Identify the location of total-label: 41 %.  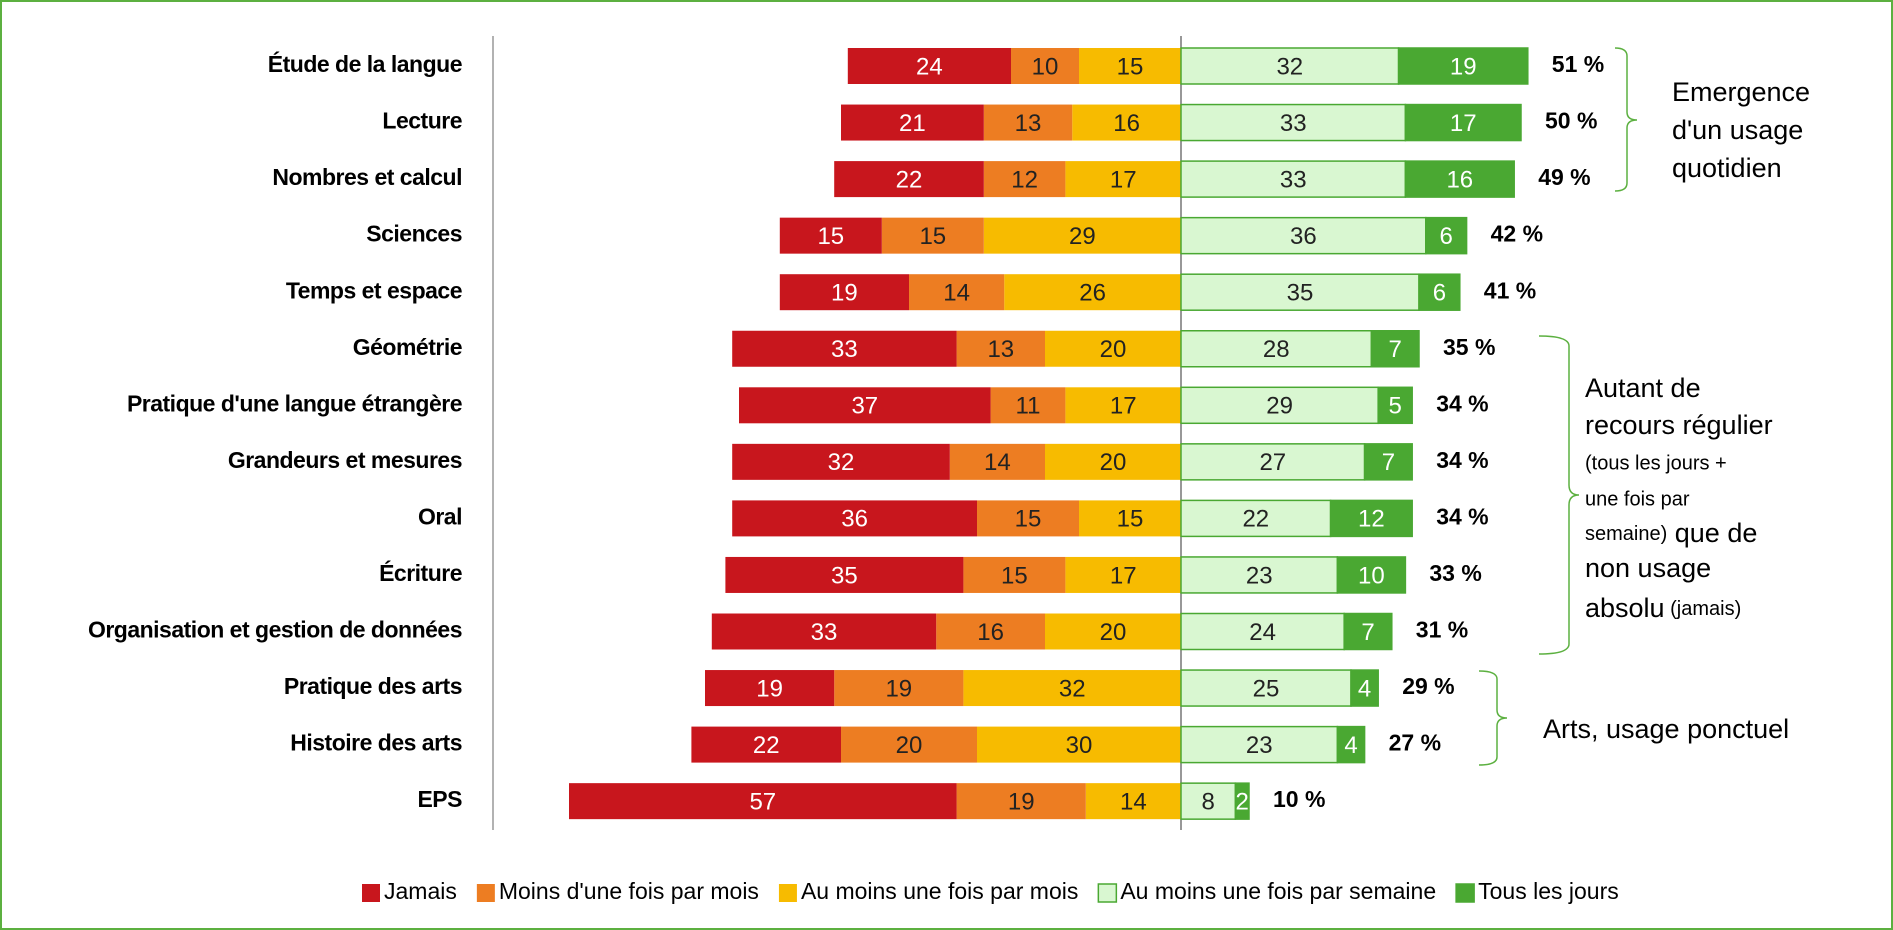
(1510, 290).